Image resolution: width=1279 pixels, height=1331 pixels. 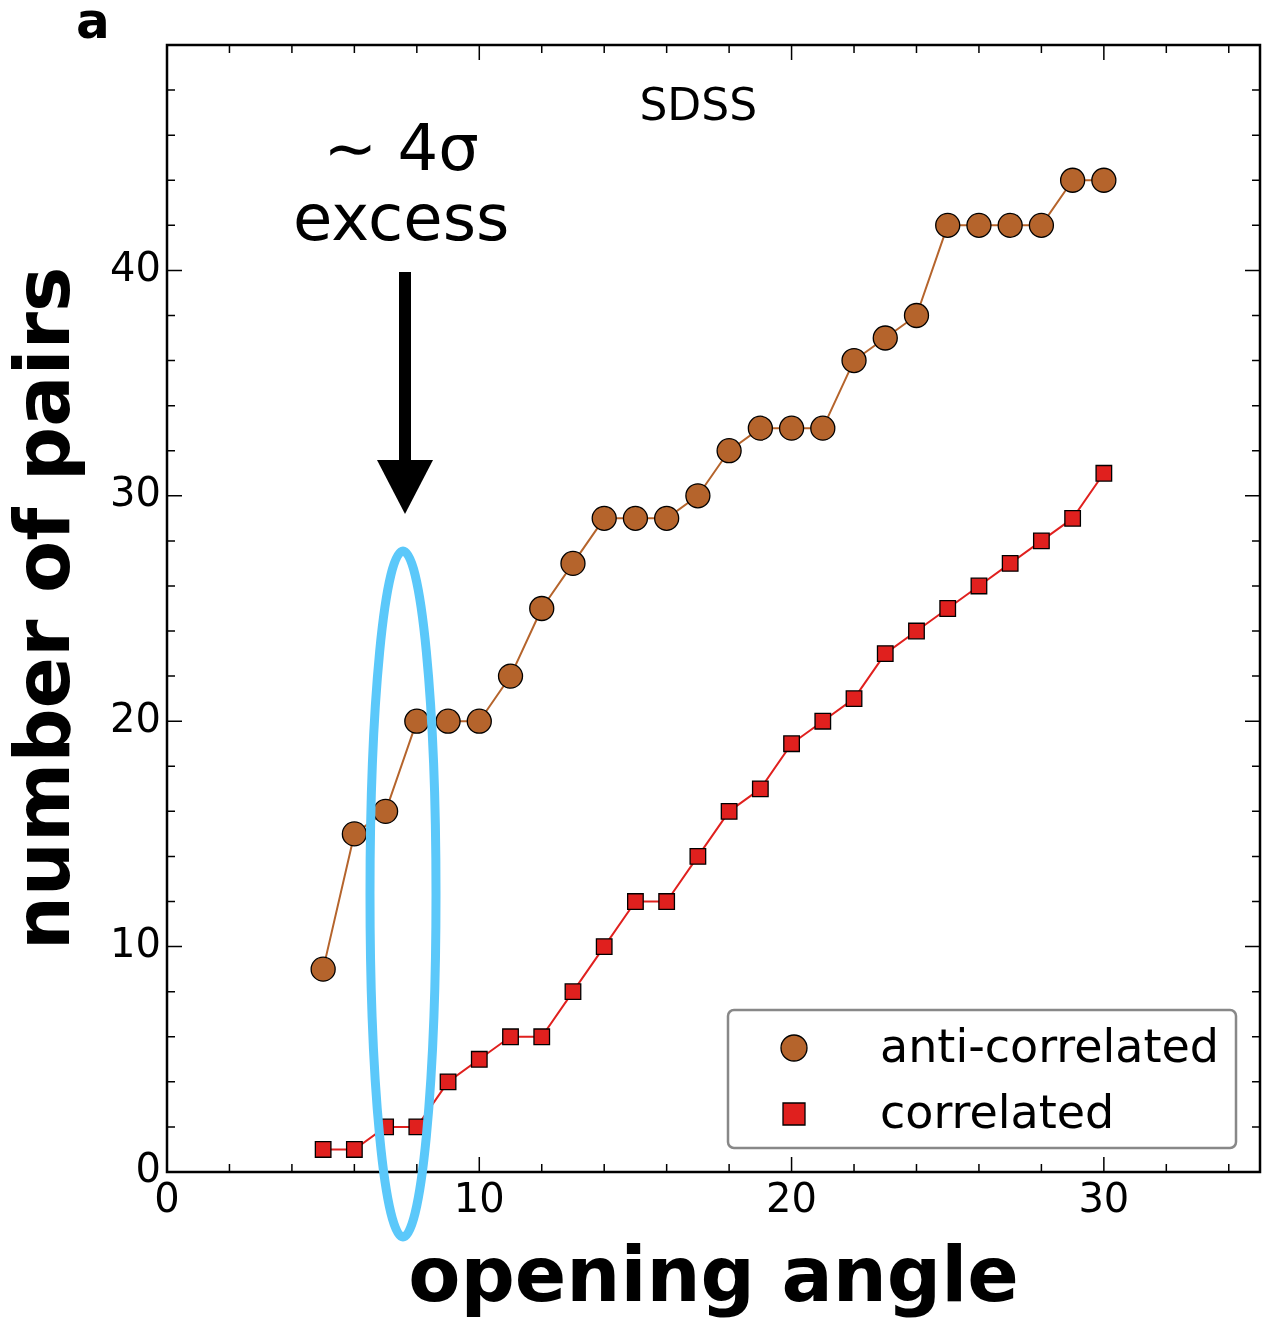 What do you see at coordinates (44, 608) in the screenshot?
I see `y-axis-title: number of pairs` at bounding box center [44, 608].